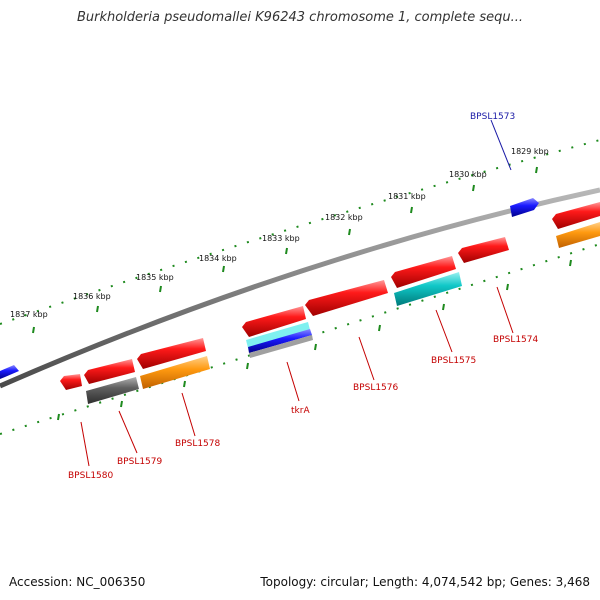  What do you see at coordinates (344, 217) in the screenshot?
I see `kbp-label: 1832 kbp` at bounding box center [344, 217].